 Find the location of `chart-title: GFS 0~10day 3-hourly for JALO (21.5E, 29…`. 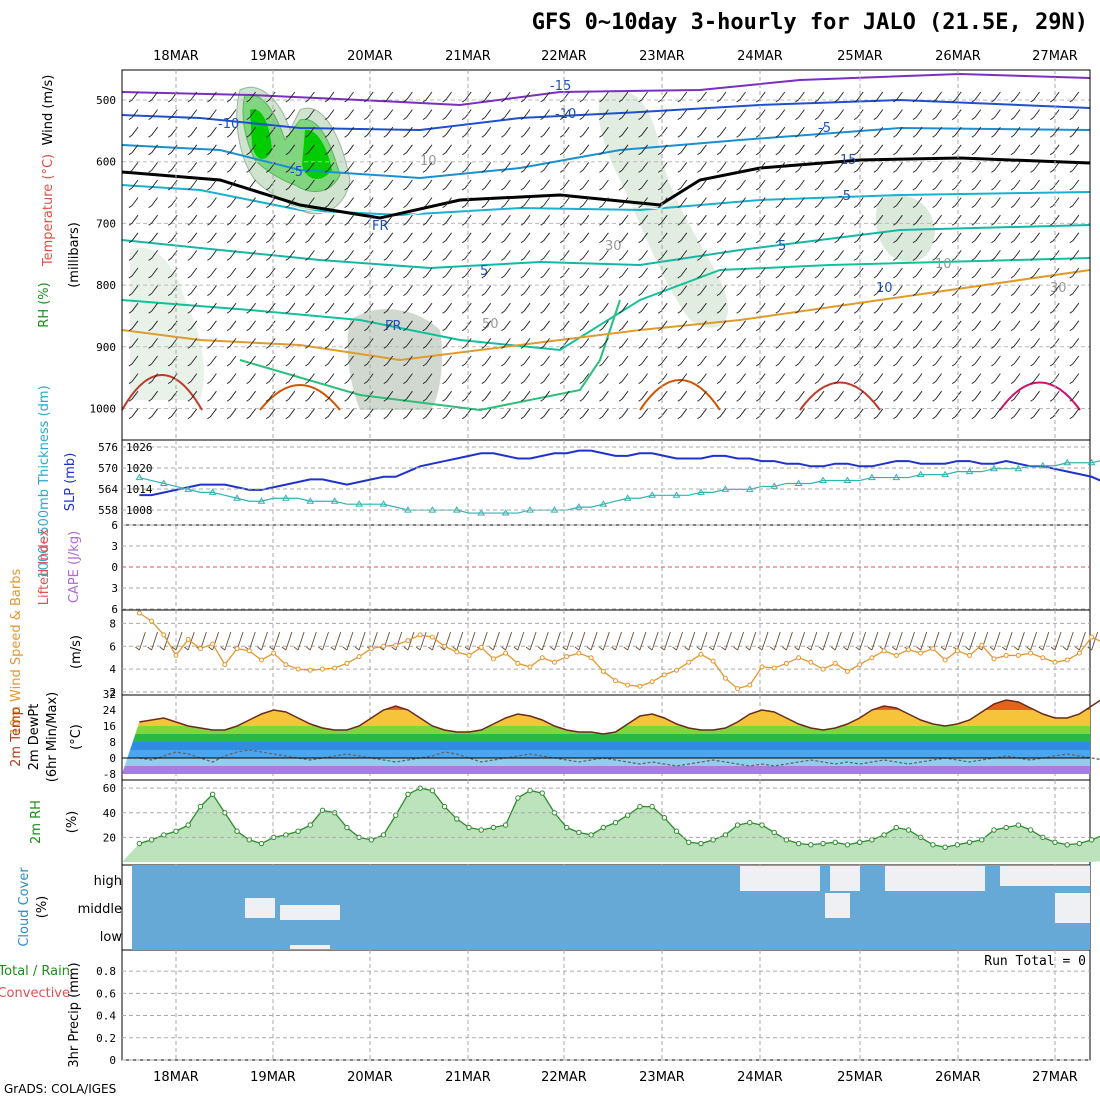

chart-title: GFS 0~10day 3-hourly for JALO (21.5E, 29… is located at coordinates (809, 22).